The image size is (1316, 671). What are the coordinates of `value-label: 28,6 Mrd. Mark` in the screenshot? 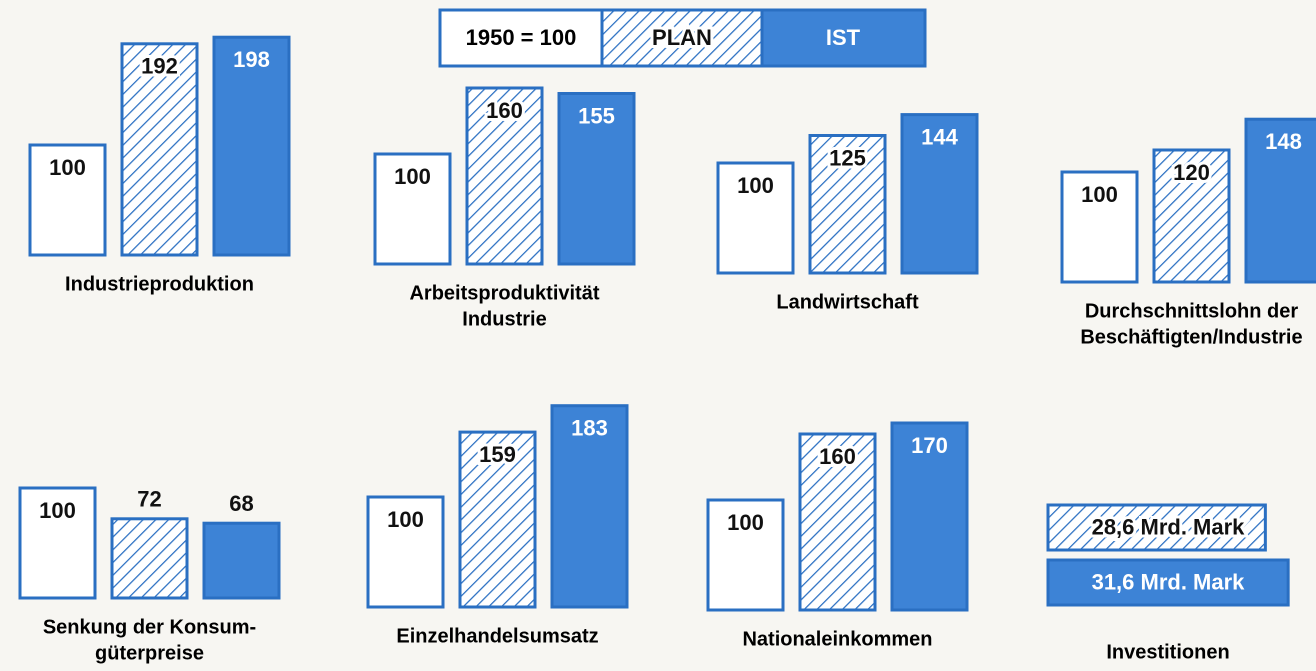 It's located at (1169, 526).